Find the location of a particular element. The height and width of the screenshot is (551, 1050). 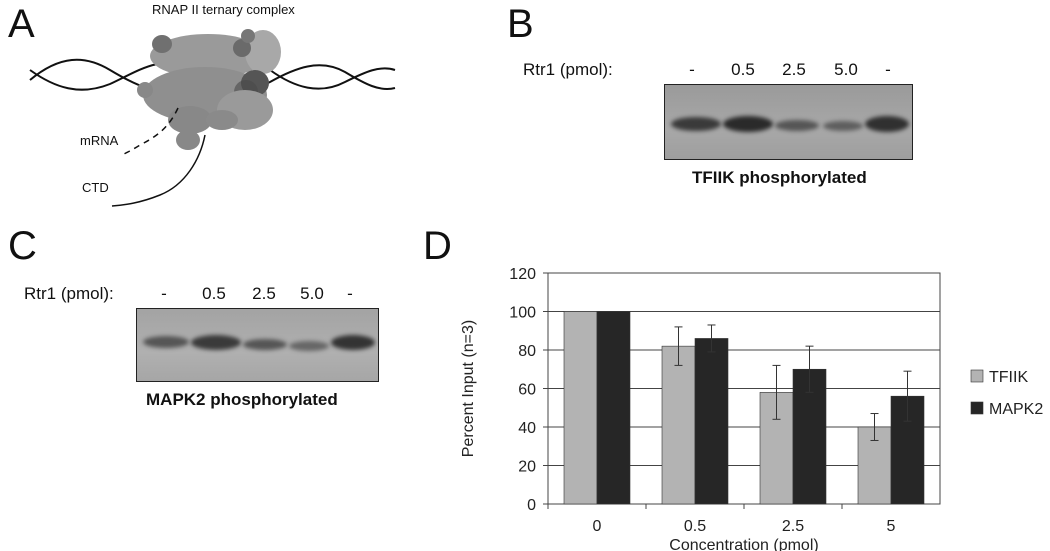

y-tick-label: 60 is located at coordinates (527, 390).